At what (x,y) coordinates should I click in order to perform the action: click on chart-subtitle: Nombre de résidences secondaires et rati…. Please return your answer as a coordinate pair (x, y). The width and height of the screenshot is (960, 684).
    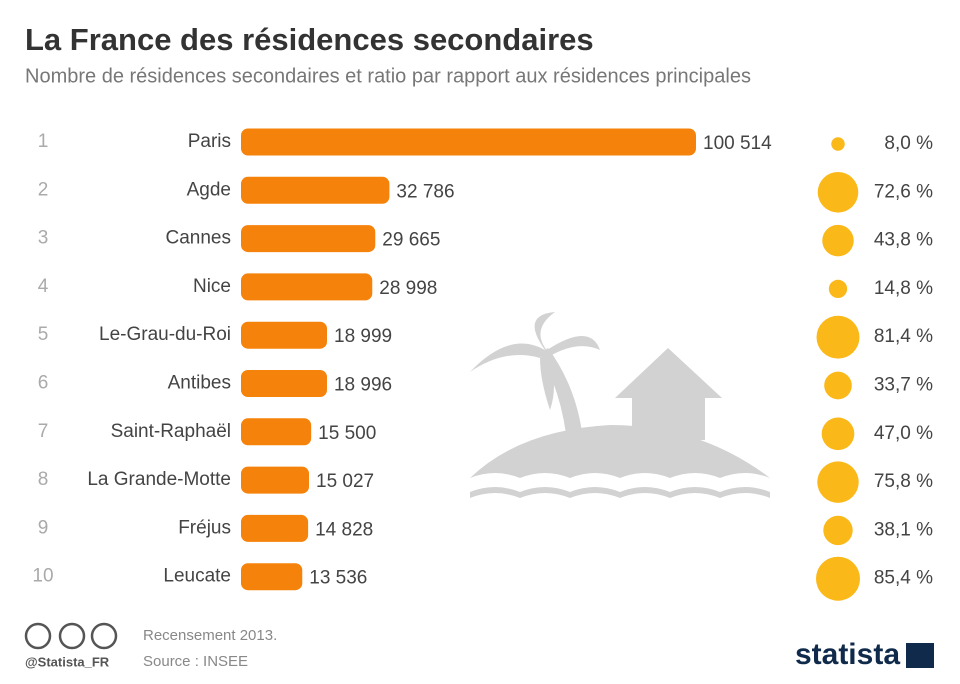
    Looking at the image, I should click on (388, 76).